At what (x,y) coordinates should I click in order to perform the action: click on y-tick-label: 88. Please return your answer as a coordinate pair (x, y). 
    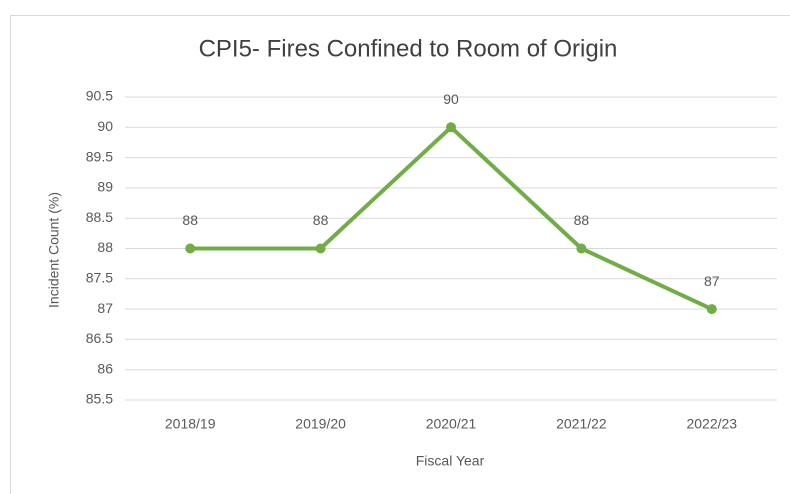
    Looking at the image, I should click on (105, 247).